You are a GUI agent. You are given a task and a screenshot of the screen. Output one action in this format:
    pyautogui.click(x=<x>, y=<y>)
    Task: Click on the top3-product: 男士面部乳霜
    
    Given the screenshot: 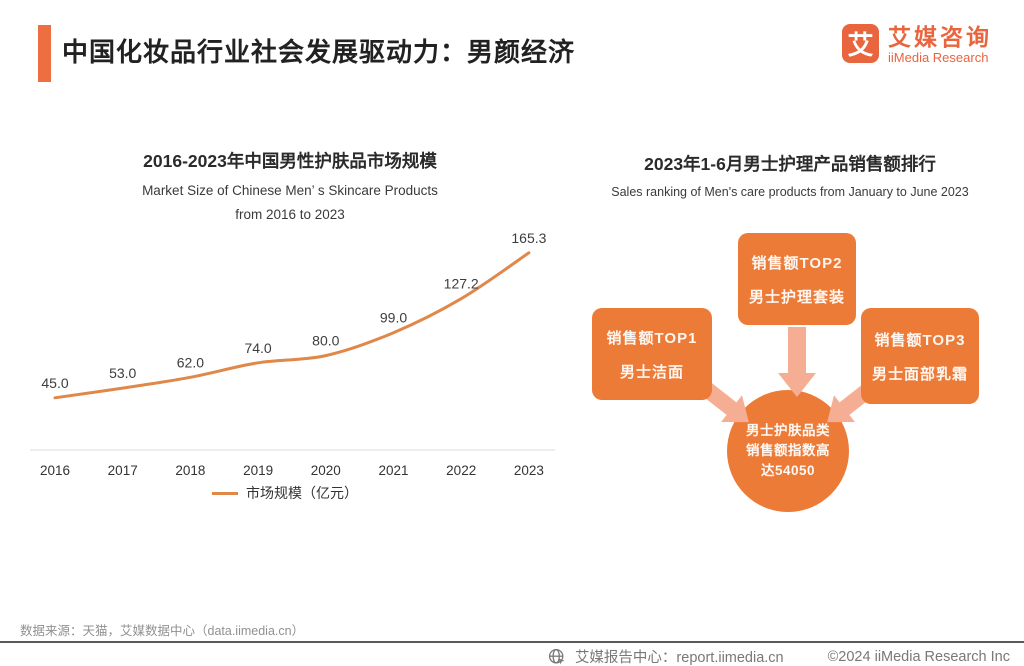 What is the action you would take?
    pyautogui.click(x=919, y=374)
    